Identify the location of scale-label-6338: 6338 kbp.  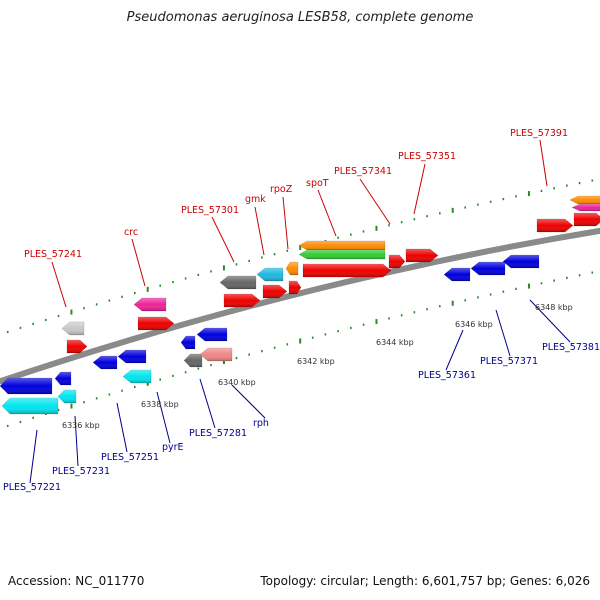
(160, 404).